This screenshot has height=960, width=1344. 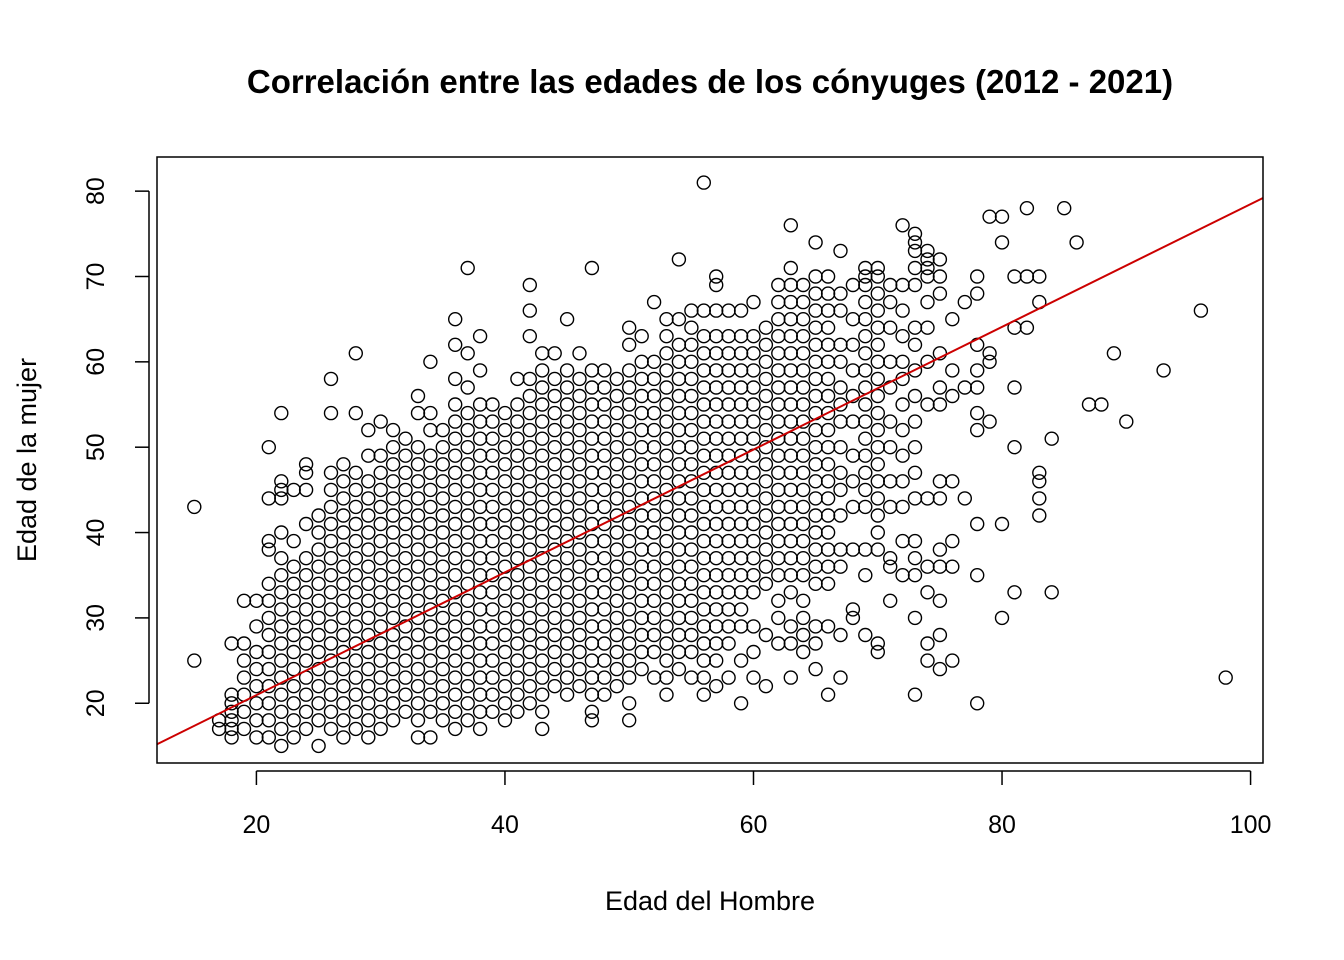 What do you see at coordinates (96, 703) in the screenshot?
I see `y-tick-label: 20` at bounding box center [96, 703].